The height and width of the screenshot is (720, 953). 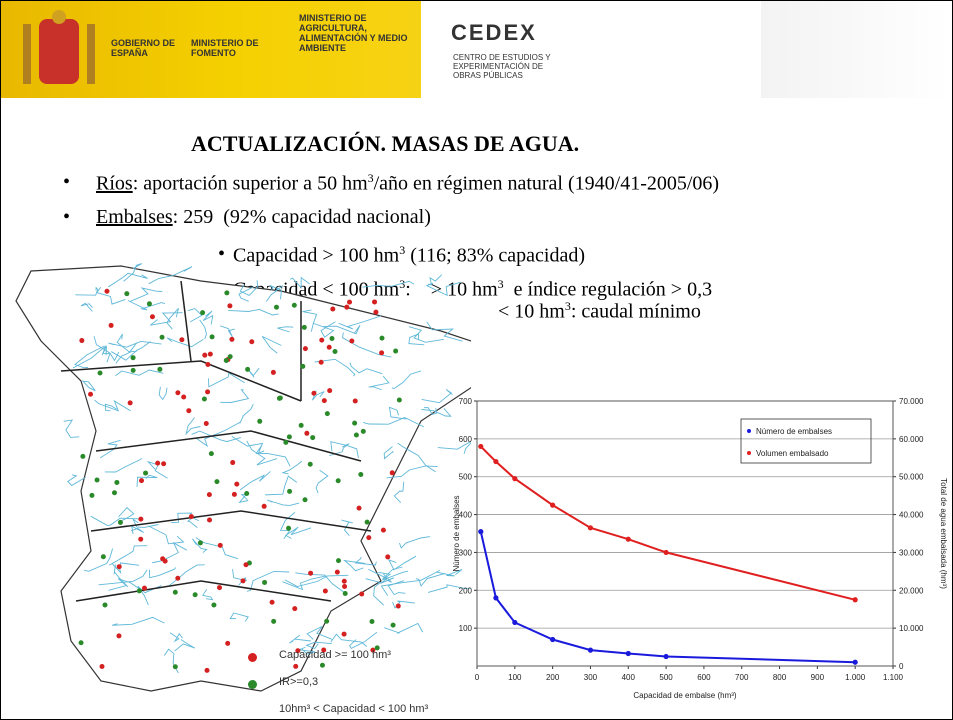 What do you see at coordinates (911, 628) in the screenshot?
I see `y2-tick-label: 10.000` at bounding box center [911, 628].